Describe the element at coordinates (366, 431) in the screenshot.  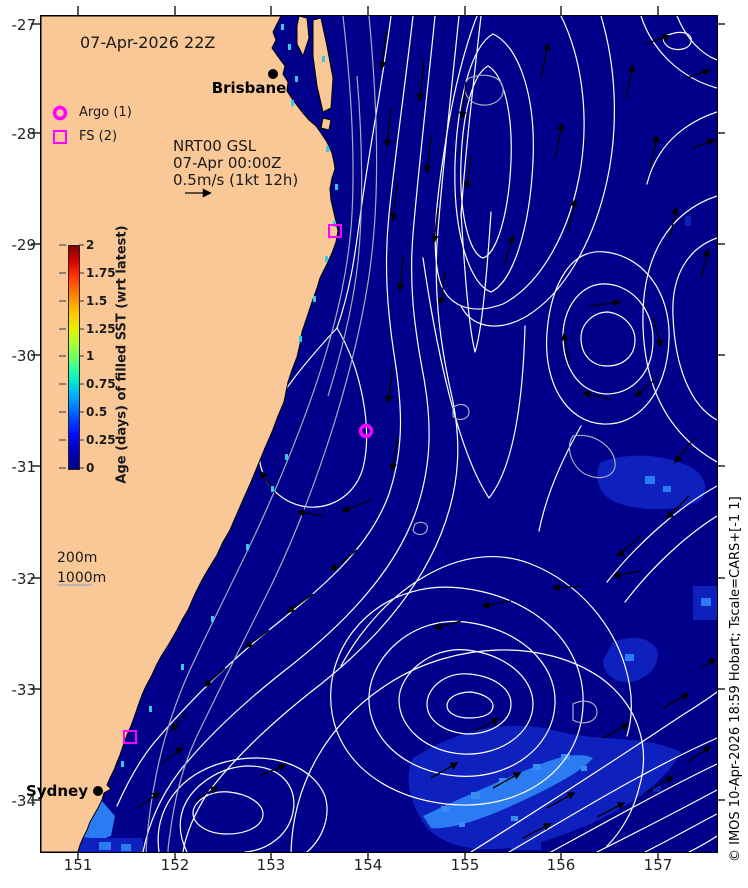
I see `argo-float-marker` at that location.